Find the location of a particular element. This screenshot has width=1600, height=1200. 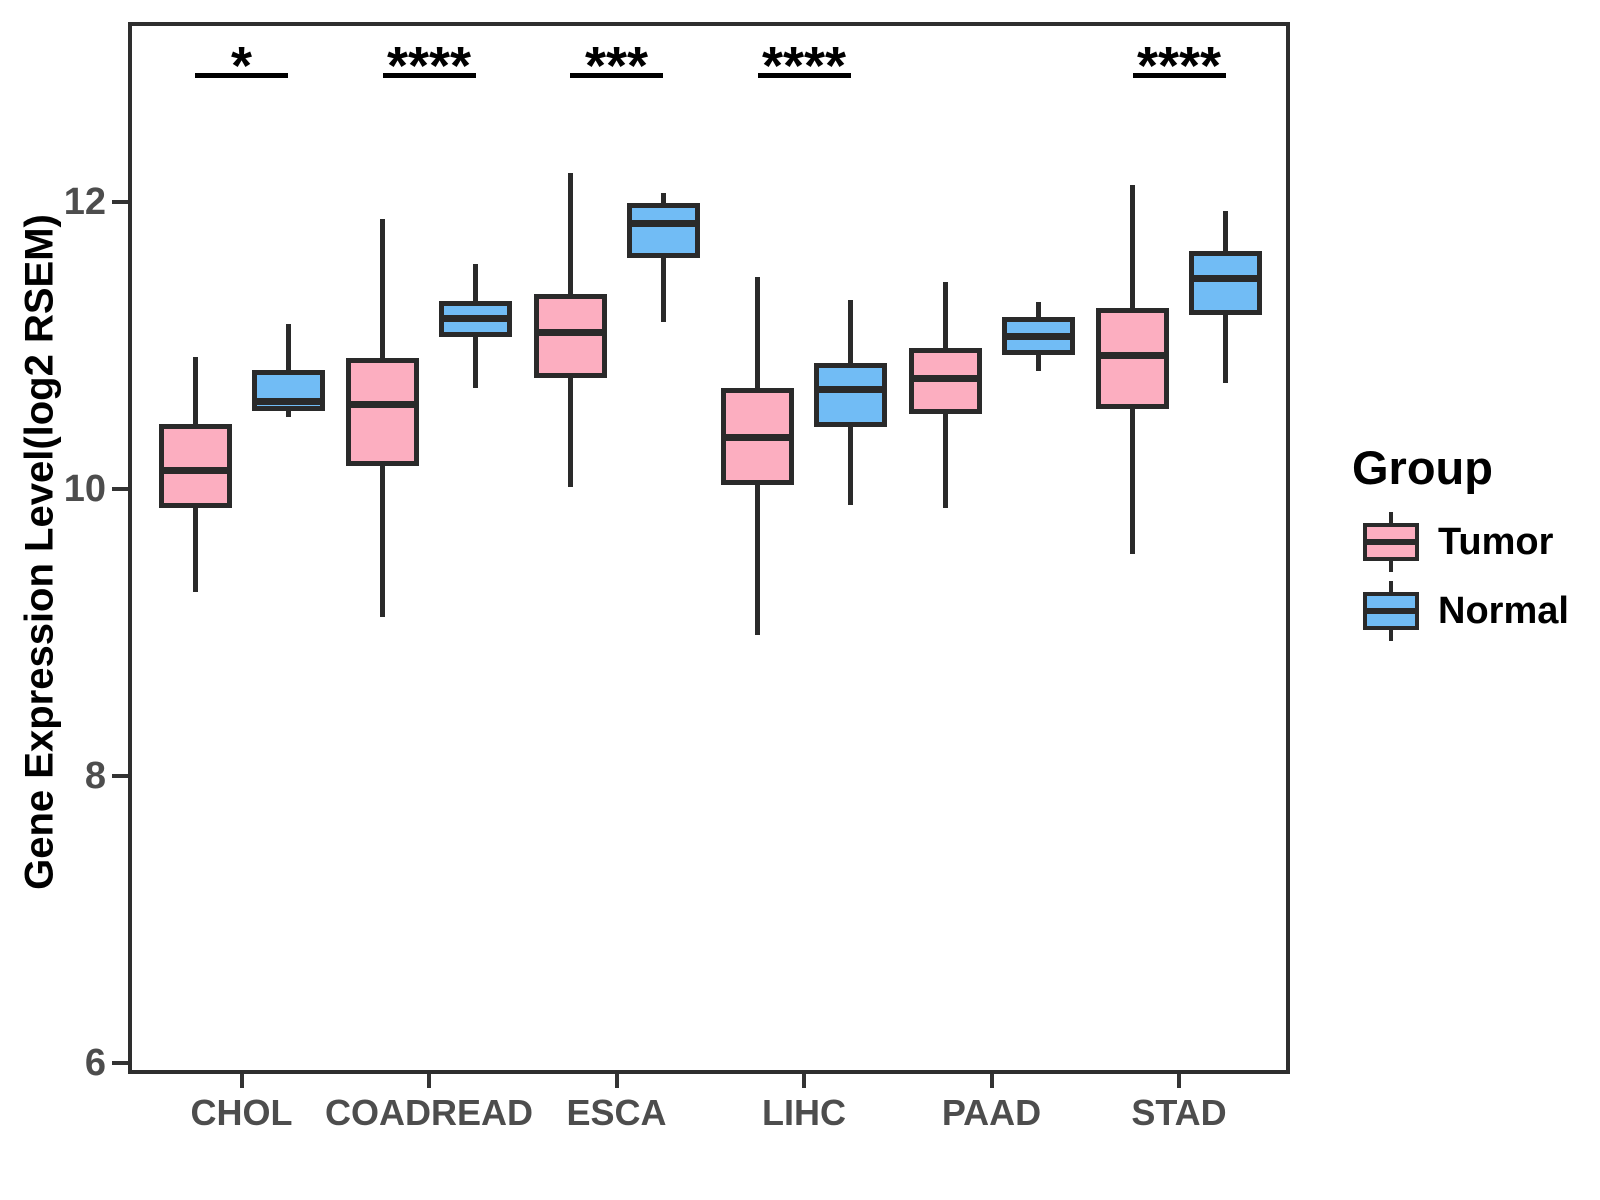

y-tick-label: 10 is located at coordinates (84, 488).